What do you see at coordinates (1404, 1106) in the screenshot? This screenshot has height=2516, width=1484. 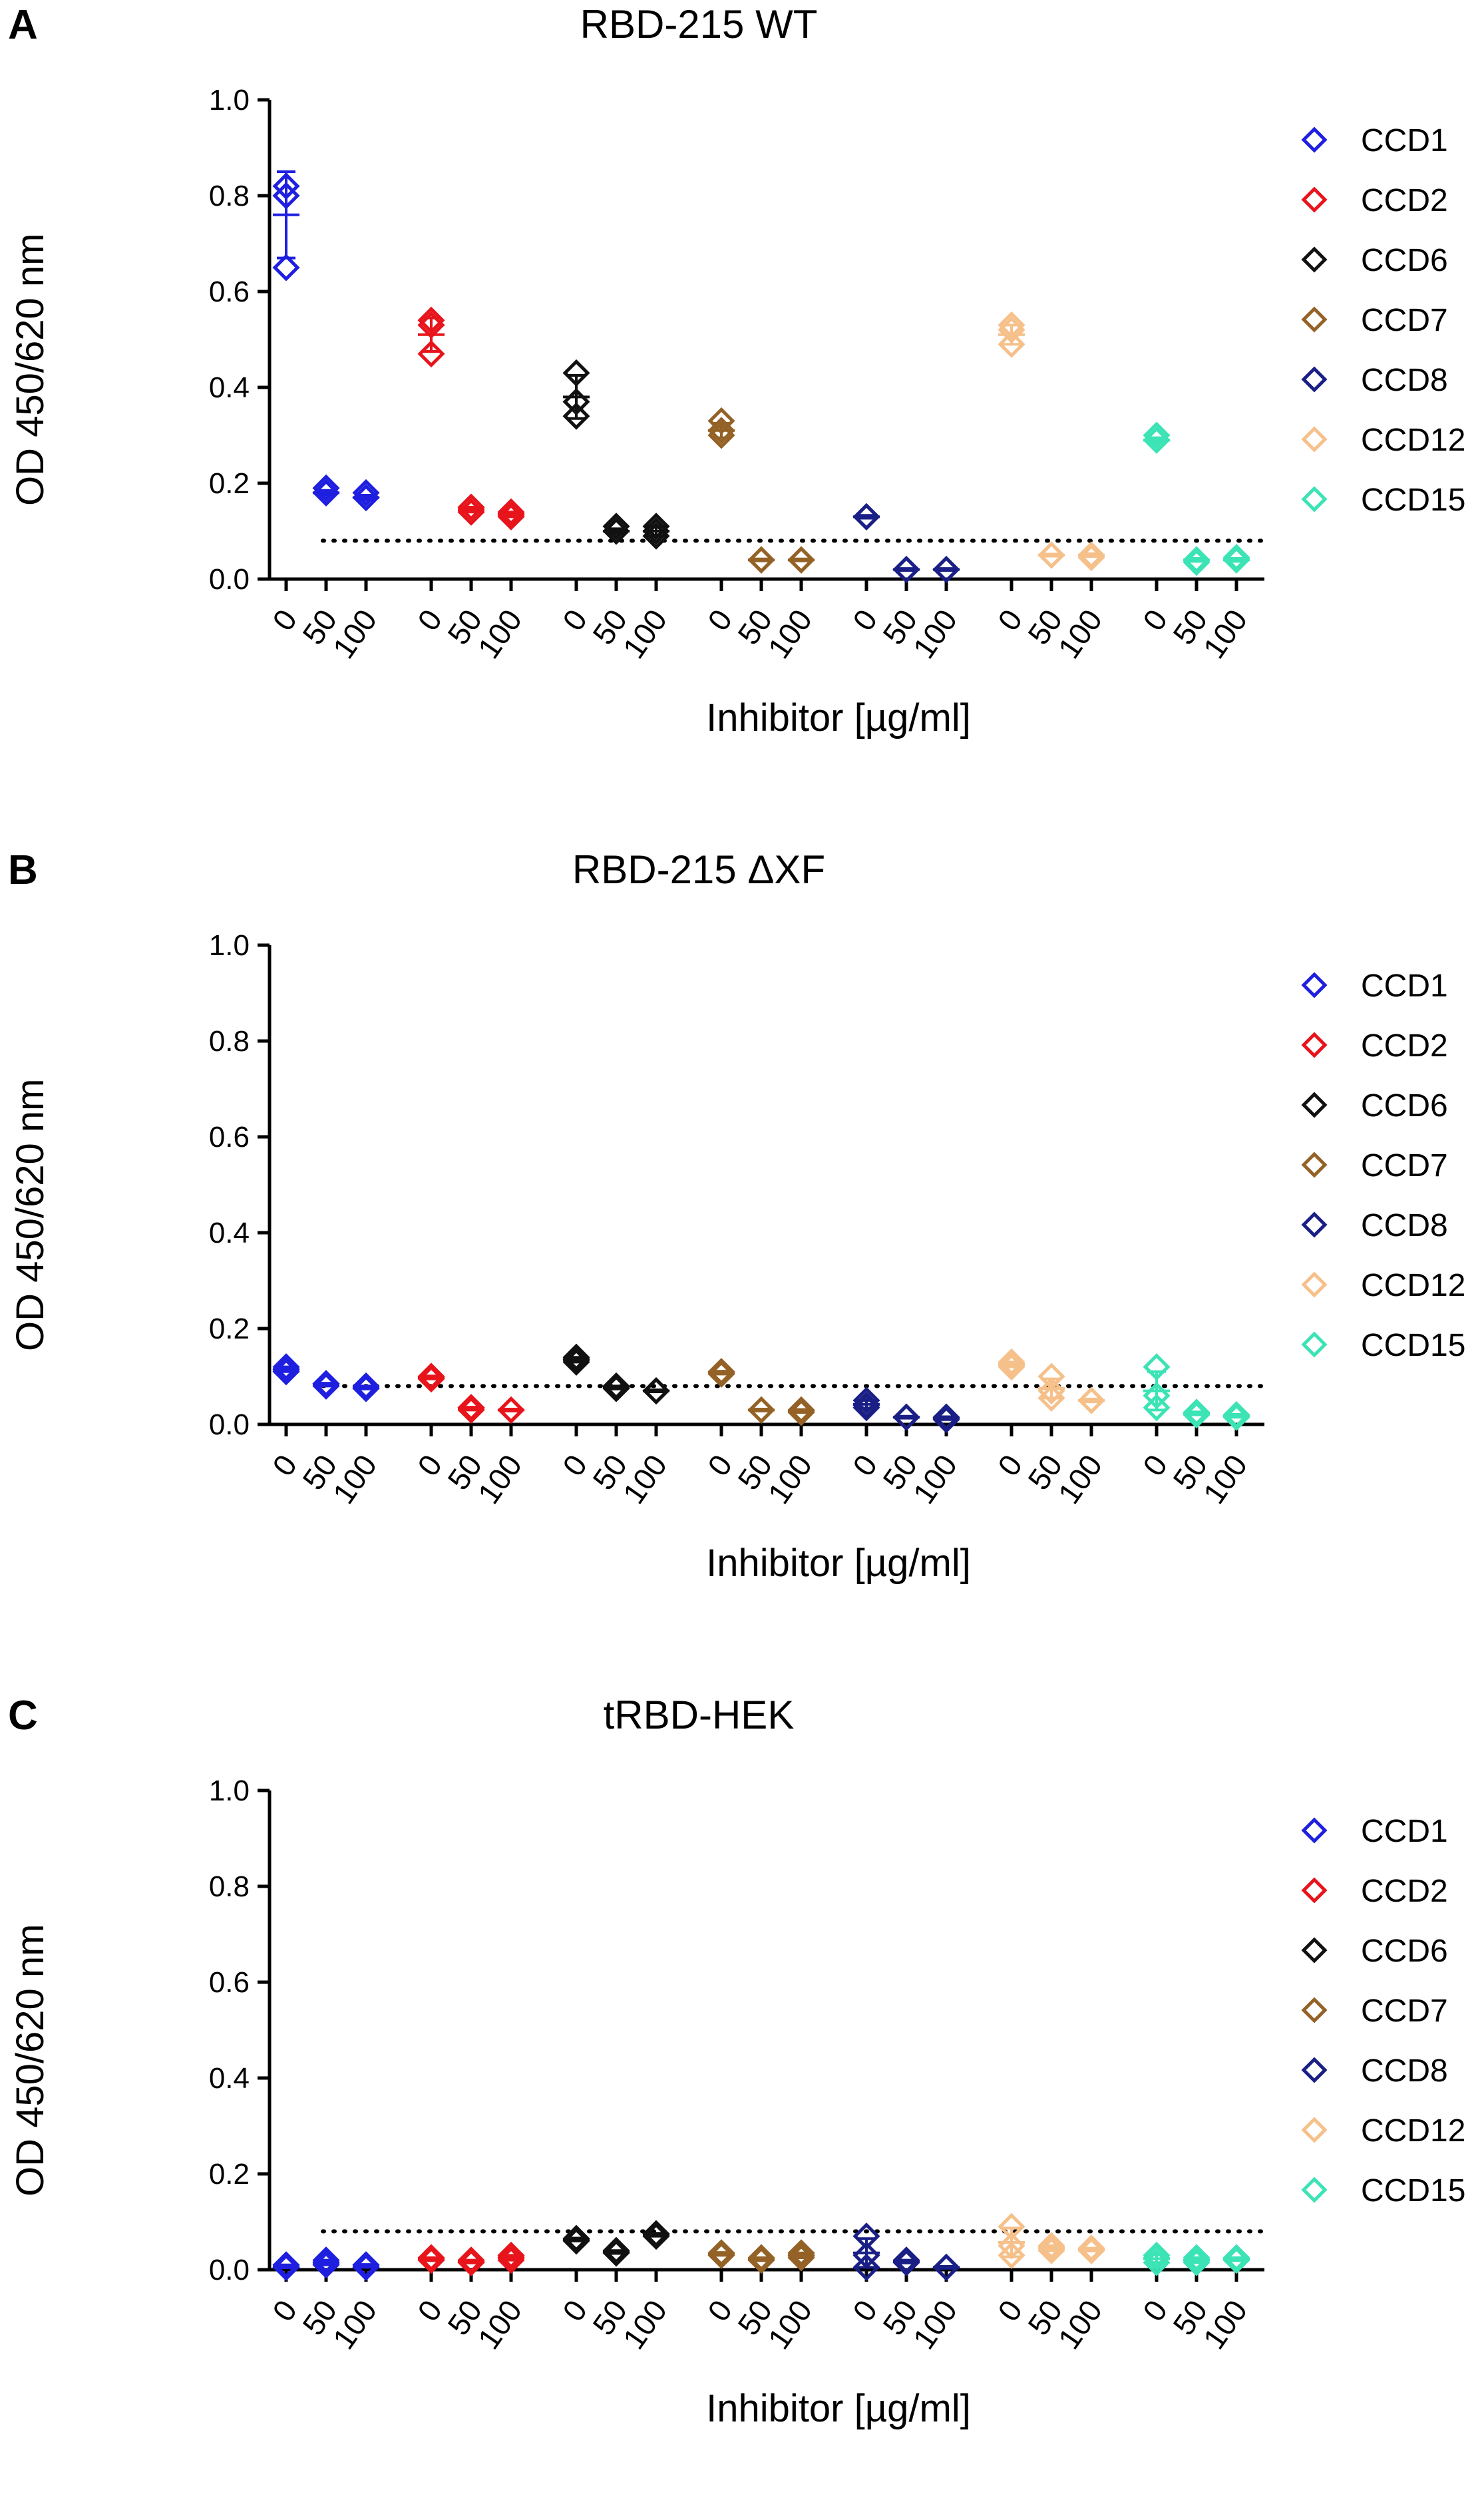 I see `legend-label: CCD6` at bounding box center [1404, 1106].